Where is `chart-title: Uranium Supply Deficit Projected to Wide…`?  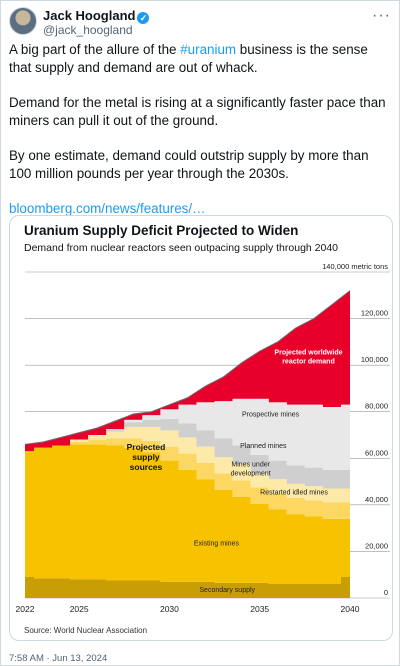 chart-title: Uranium Supply Deficit Projected to Wide… is located at coordinates (161, 230).